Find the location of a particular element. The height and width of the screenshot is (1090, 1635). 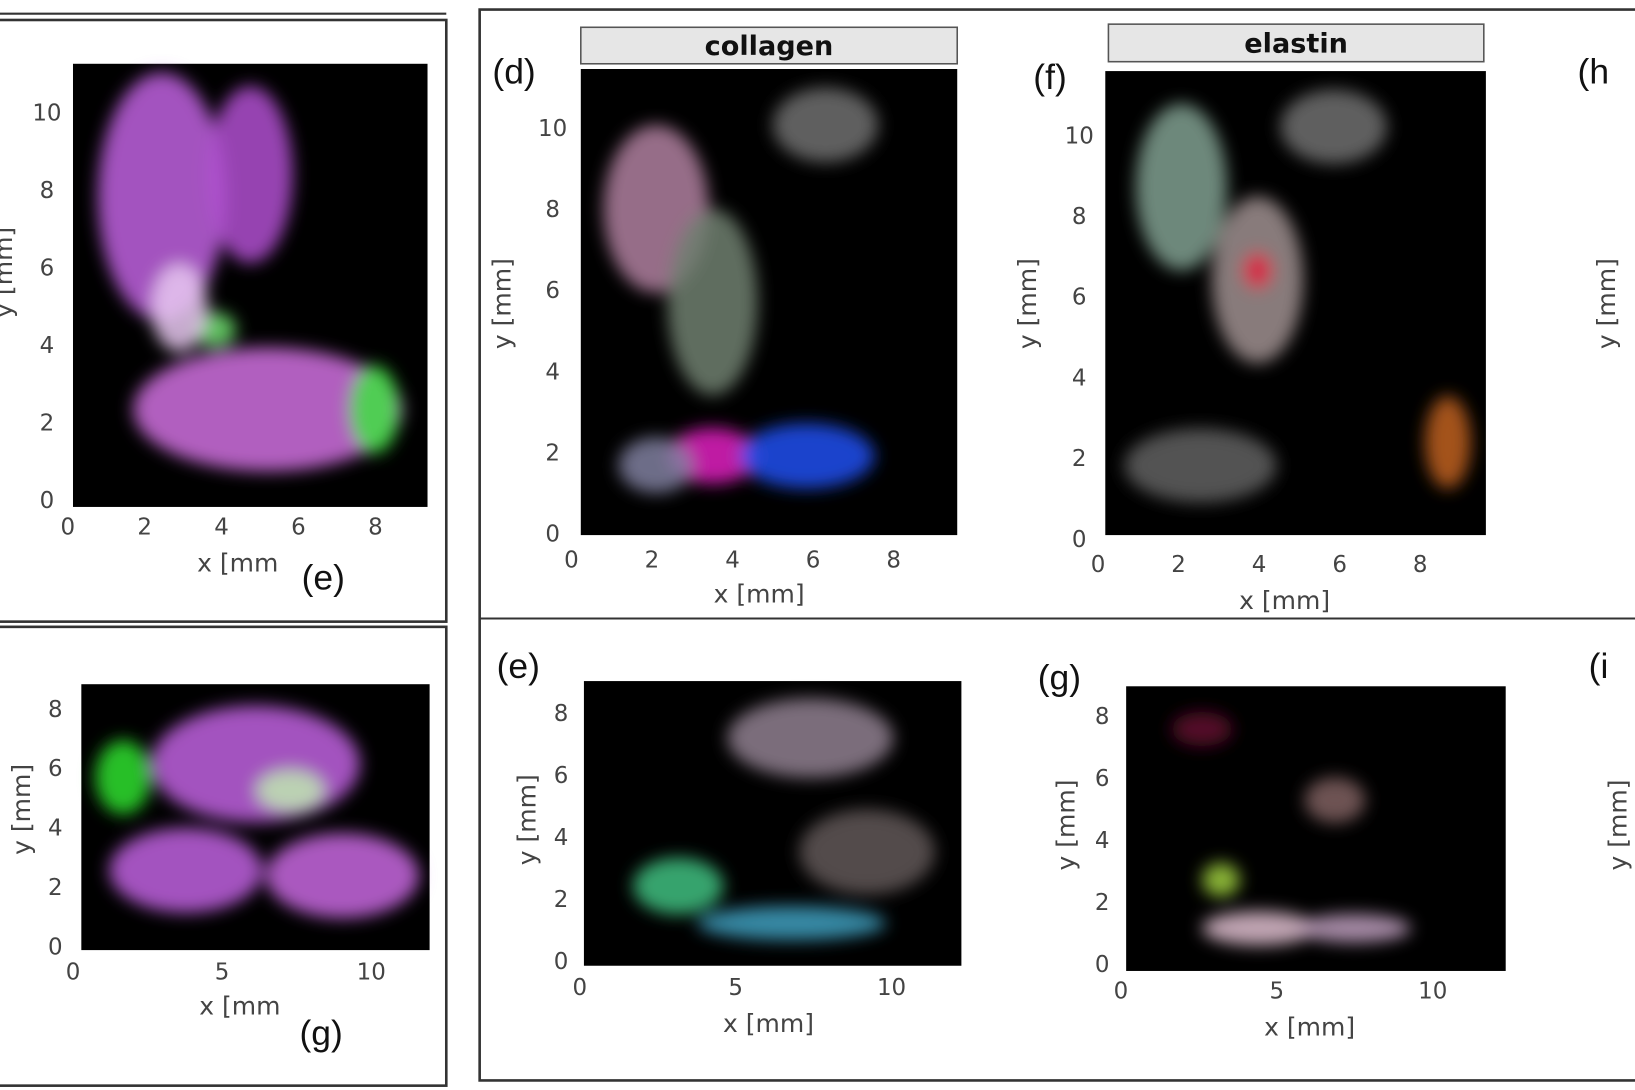

panel-letter: (f) is located at coordinates (1049, 77).